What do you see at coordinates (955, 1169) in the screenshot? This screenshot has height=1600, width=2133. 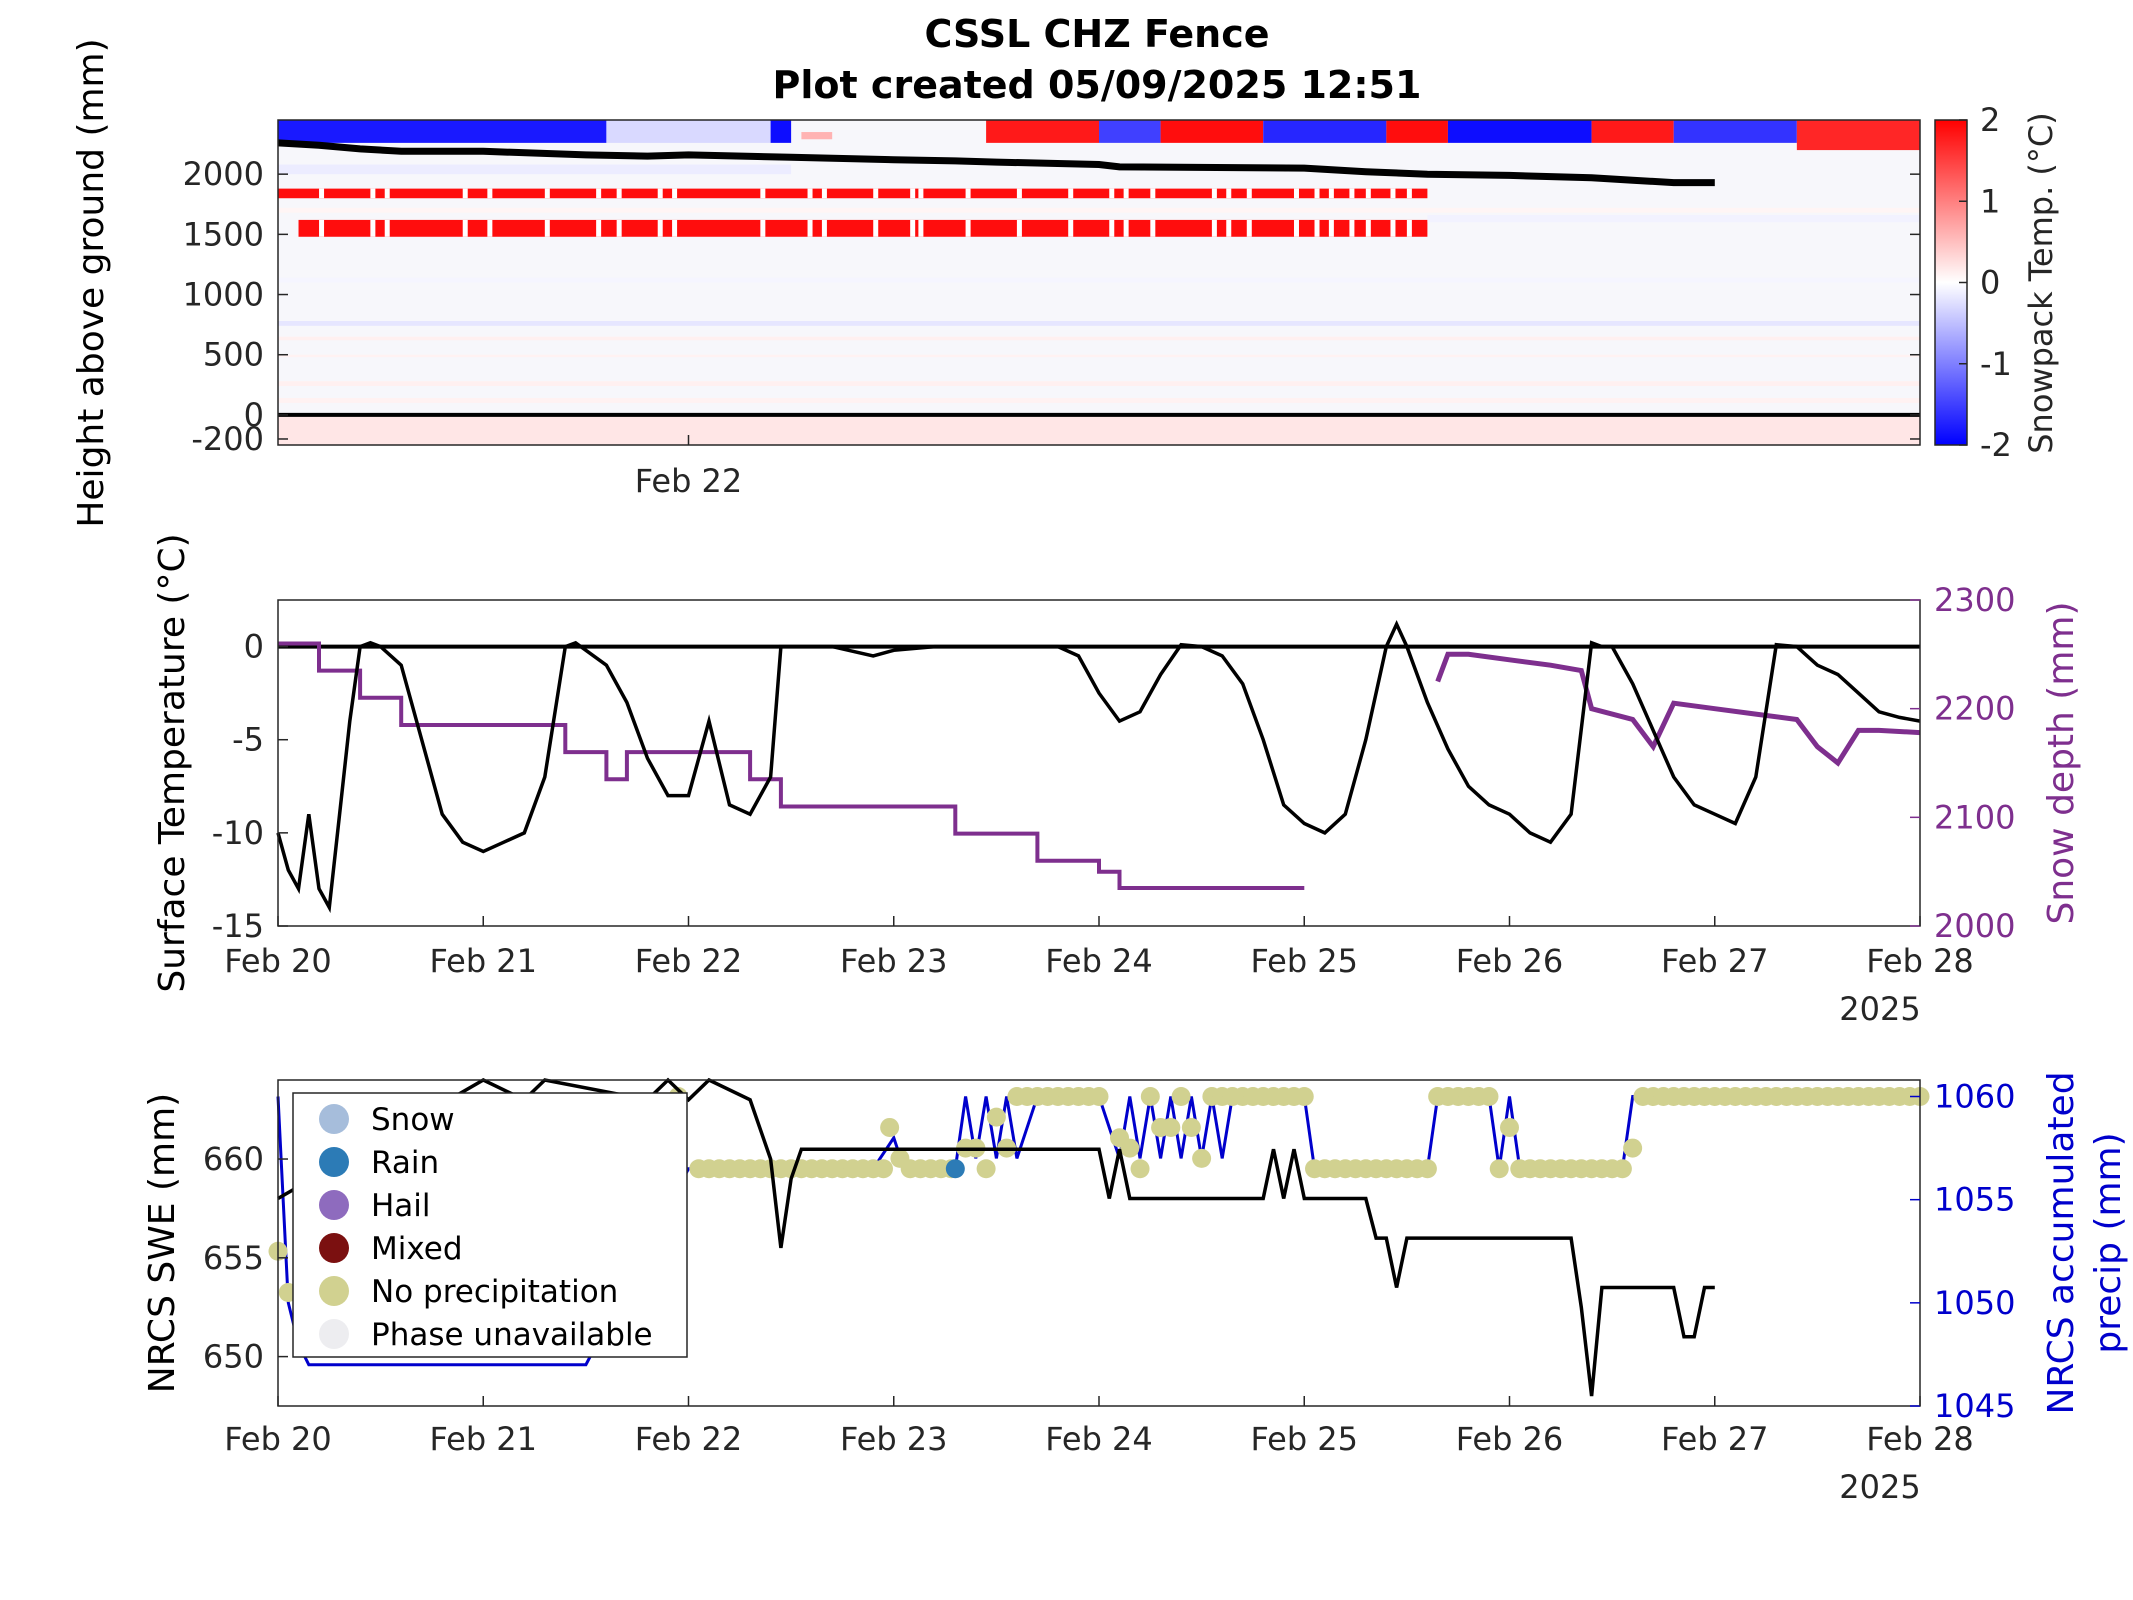 I see `rain-marker` at bounding box center [955, 1169].